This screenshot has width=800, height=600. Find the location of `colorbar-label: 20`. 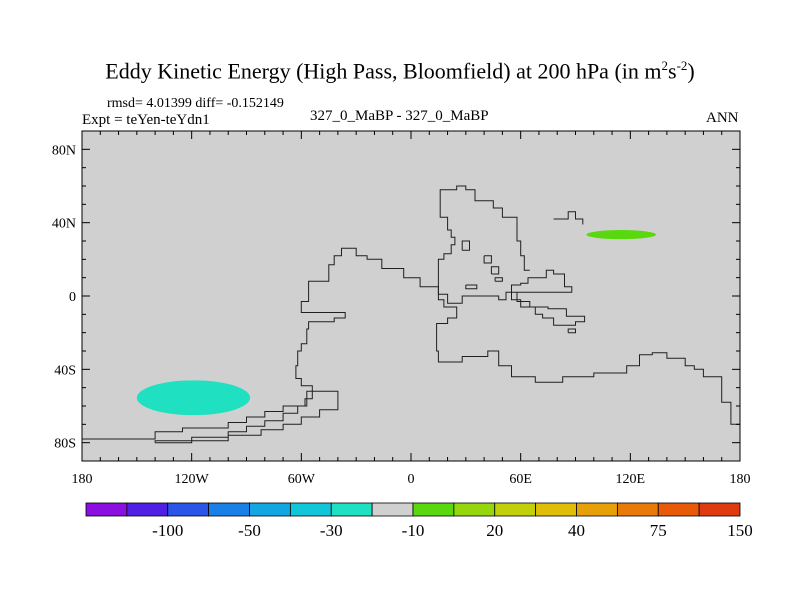

colorbar-label: 20 is located at coordinates (494, 530).